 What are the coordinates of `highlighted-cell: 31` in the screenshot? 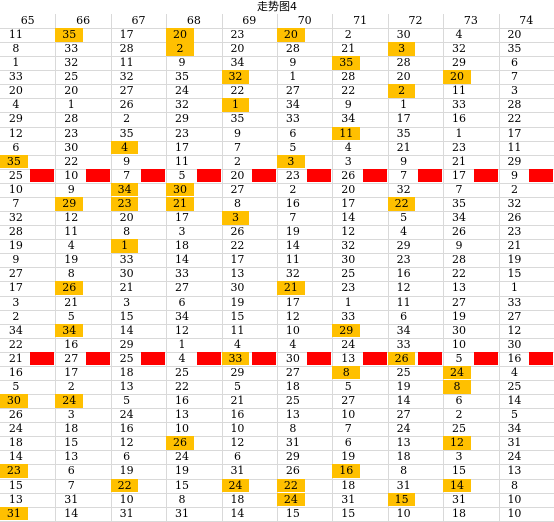 It's located at (14, 513).